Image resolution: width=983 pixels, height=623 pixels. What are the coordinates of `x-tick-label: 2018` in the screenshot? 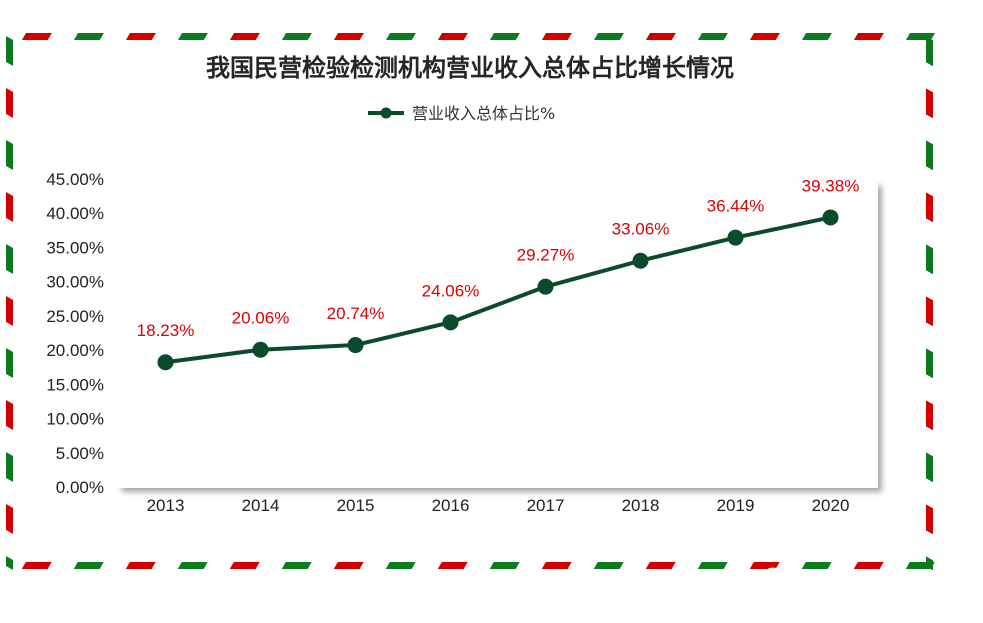 It's located at (641, 505).